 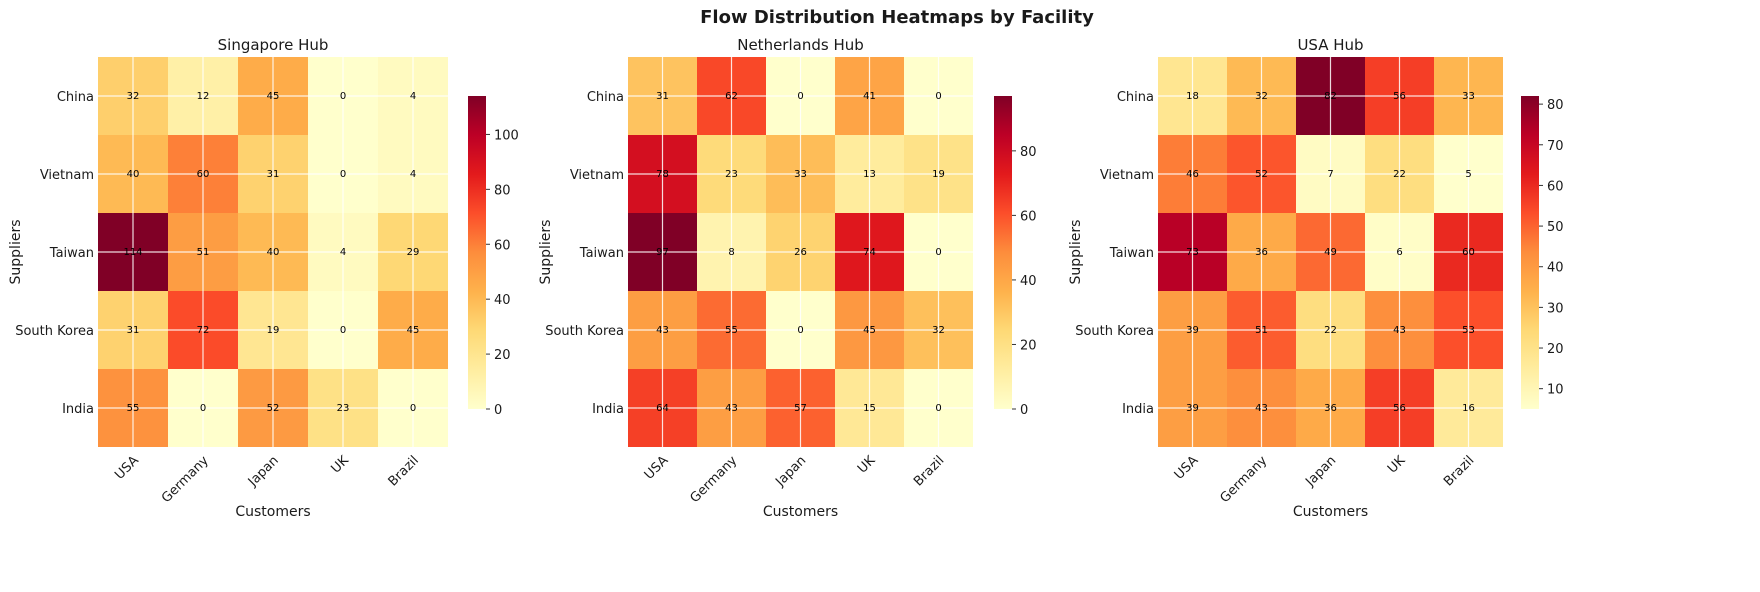 I want to click on colorbar-tick-label: 10, so click(x=1555, y=390).